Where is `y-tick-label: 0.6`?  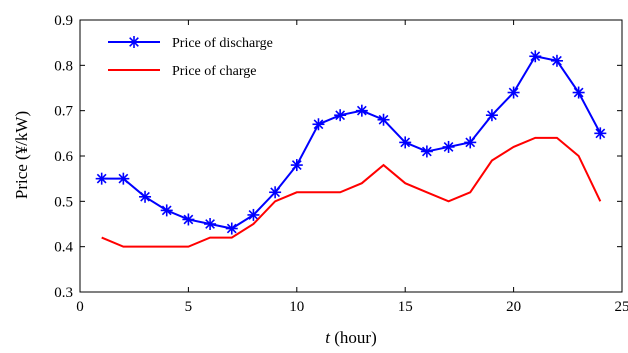 y-tick-label: 0.6 is located at coordinates (63, 157).